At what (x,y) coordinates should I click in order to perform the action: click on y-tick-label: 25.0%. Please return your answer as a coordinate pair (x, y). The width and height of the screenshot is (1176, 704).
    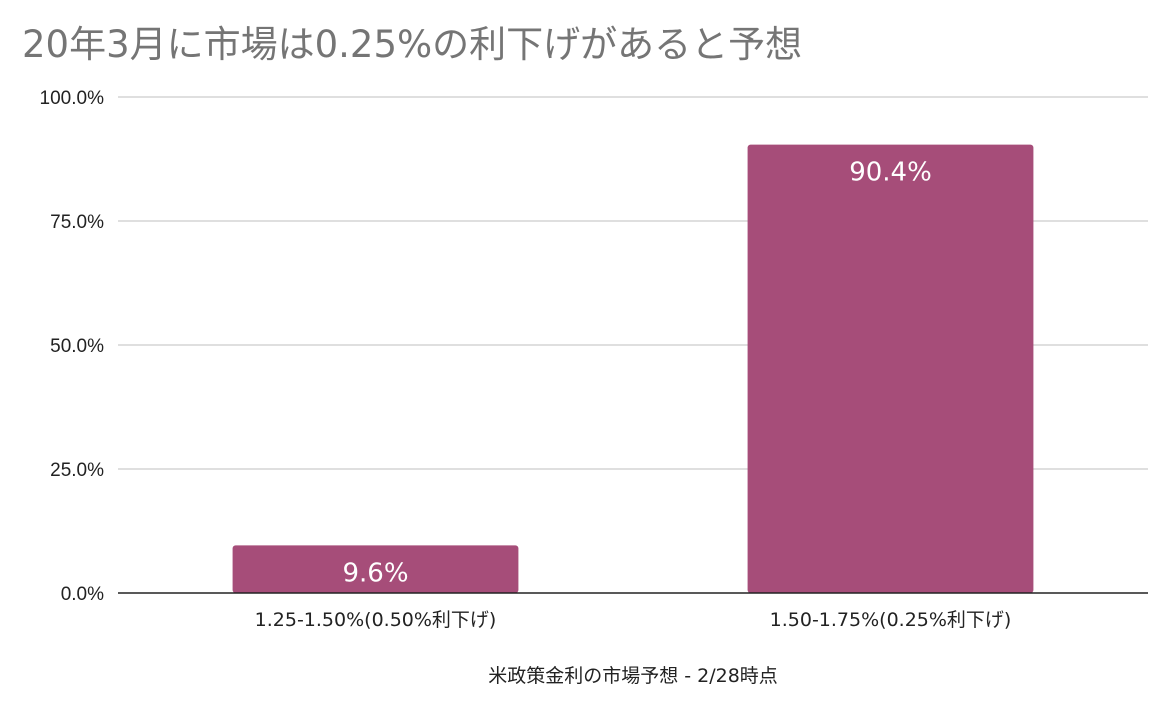
    Looking at the image, I should click on (77, 470).